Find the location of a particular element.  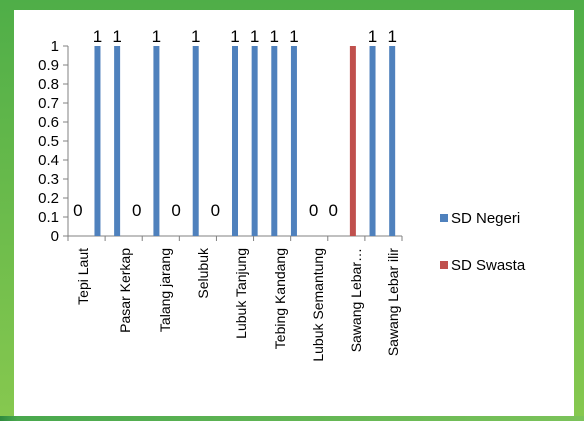

y-tick-label: 0 is located at coordinates (55, 236).